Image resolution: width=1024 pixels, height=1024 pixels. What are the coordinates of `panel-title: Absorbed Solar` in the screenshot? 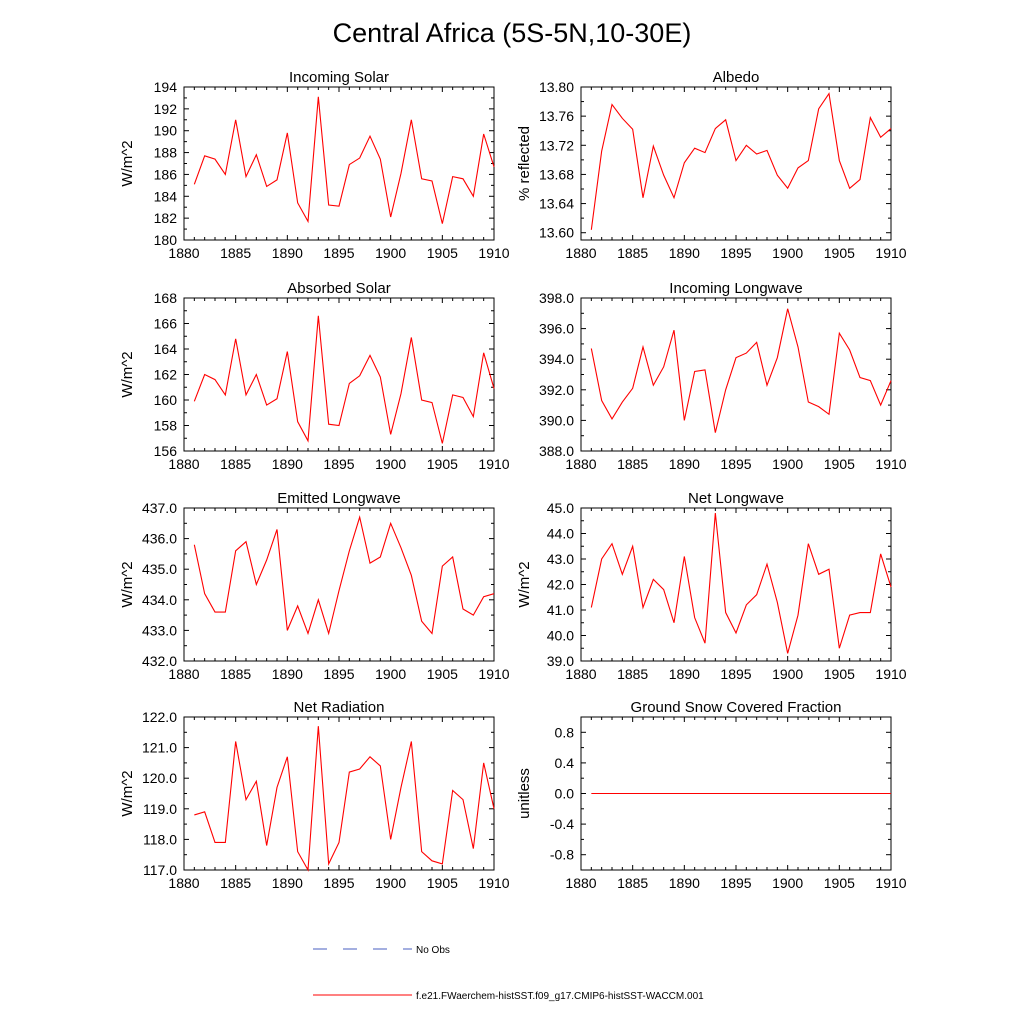 It's located at (338, 288).